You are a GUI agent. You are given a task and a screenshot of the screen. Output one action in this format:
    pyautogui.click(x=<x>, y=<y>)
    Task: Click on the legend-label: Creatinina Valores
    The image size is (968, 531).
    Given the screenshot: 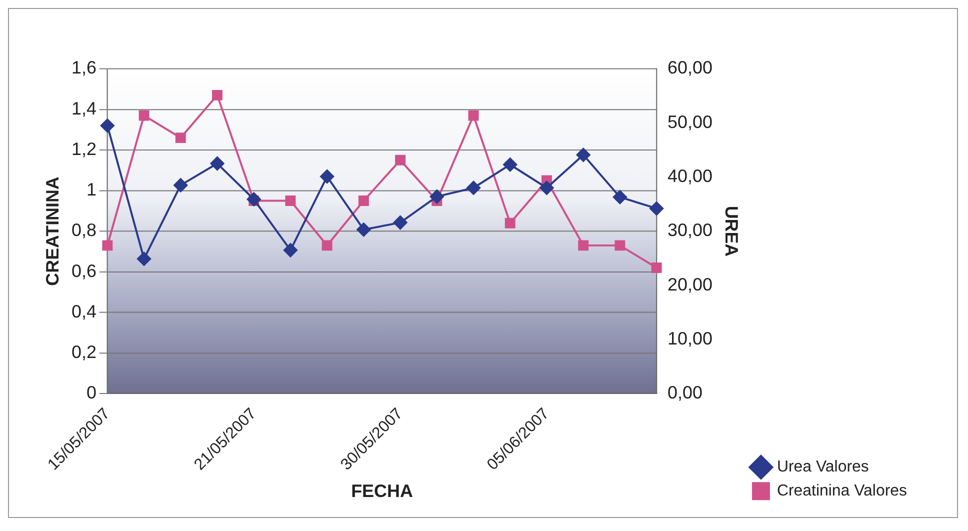 What is the action you would take?
    pyautogui.click(x=842, y=491)
    